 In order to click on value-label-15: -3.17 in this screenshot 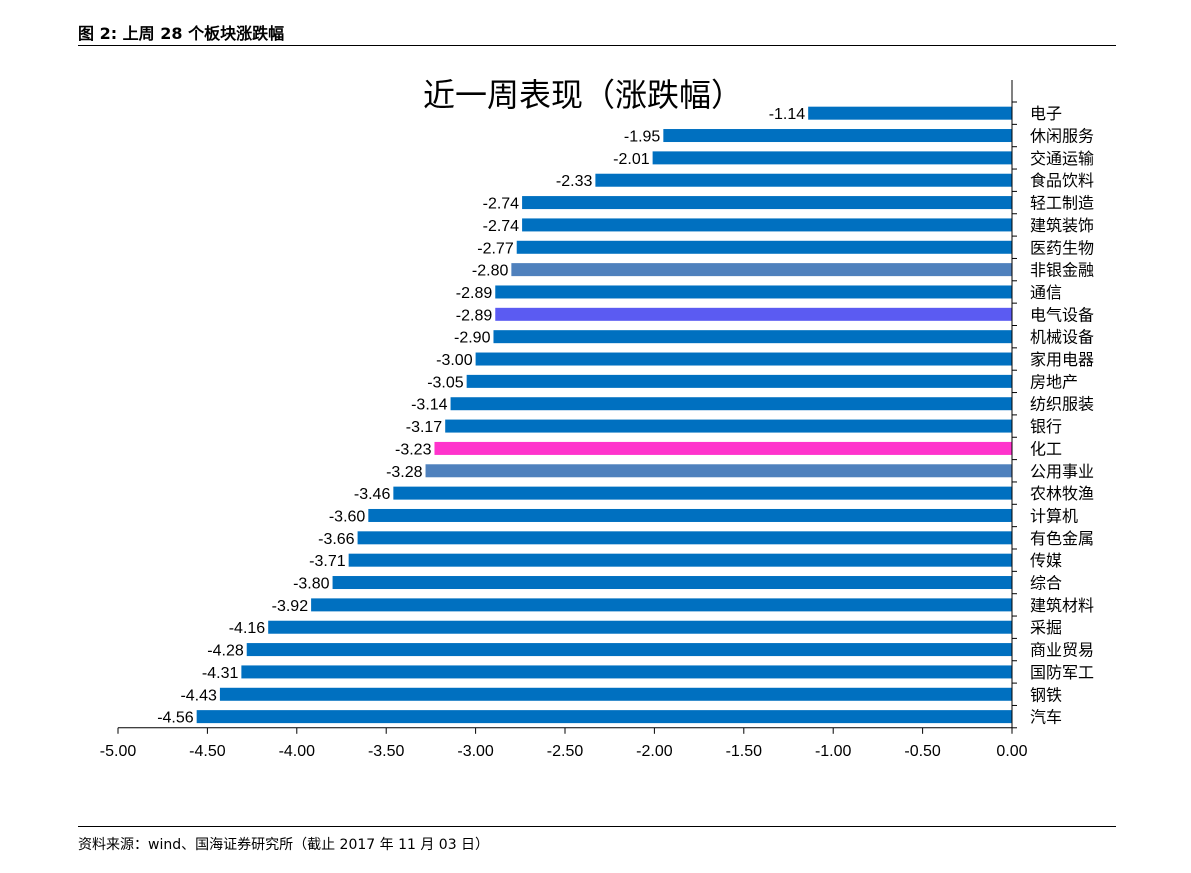, I will do `click(424, 427)`.